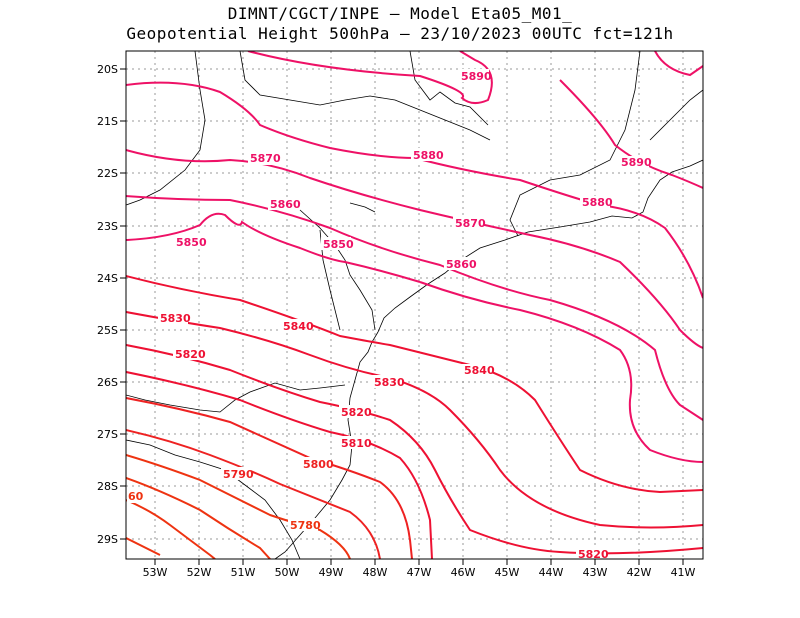  I want to click on x-tick-label: 51W, so click(243, 572).